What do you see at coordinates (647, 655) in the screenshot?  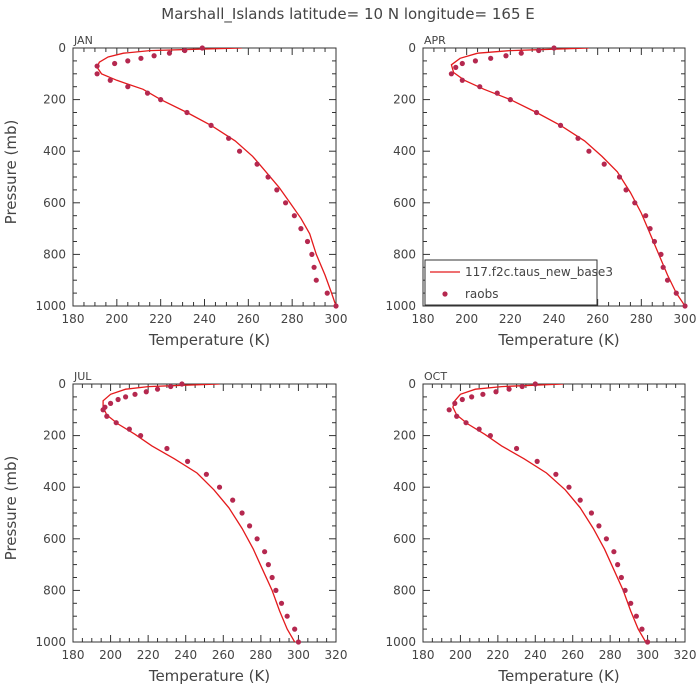 I see `x-tick-label: 300` at bounding box center [647, 655].